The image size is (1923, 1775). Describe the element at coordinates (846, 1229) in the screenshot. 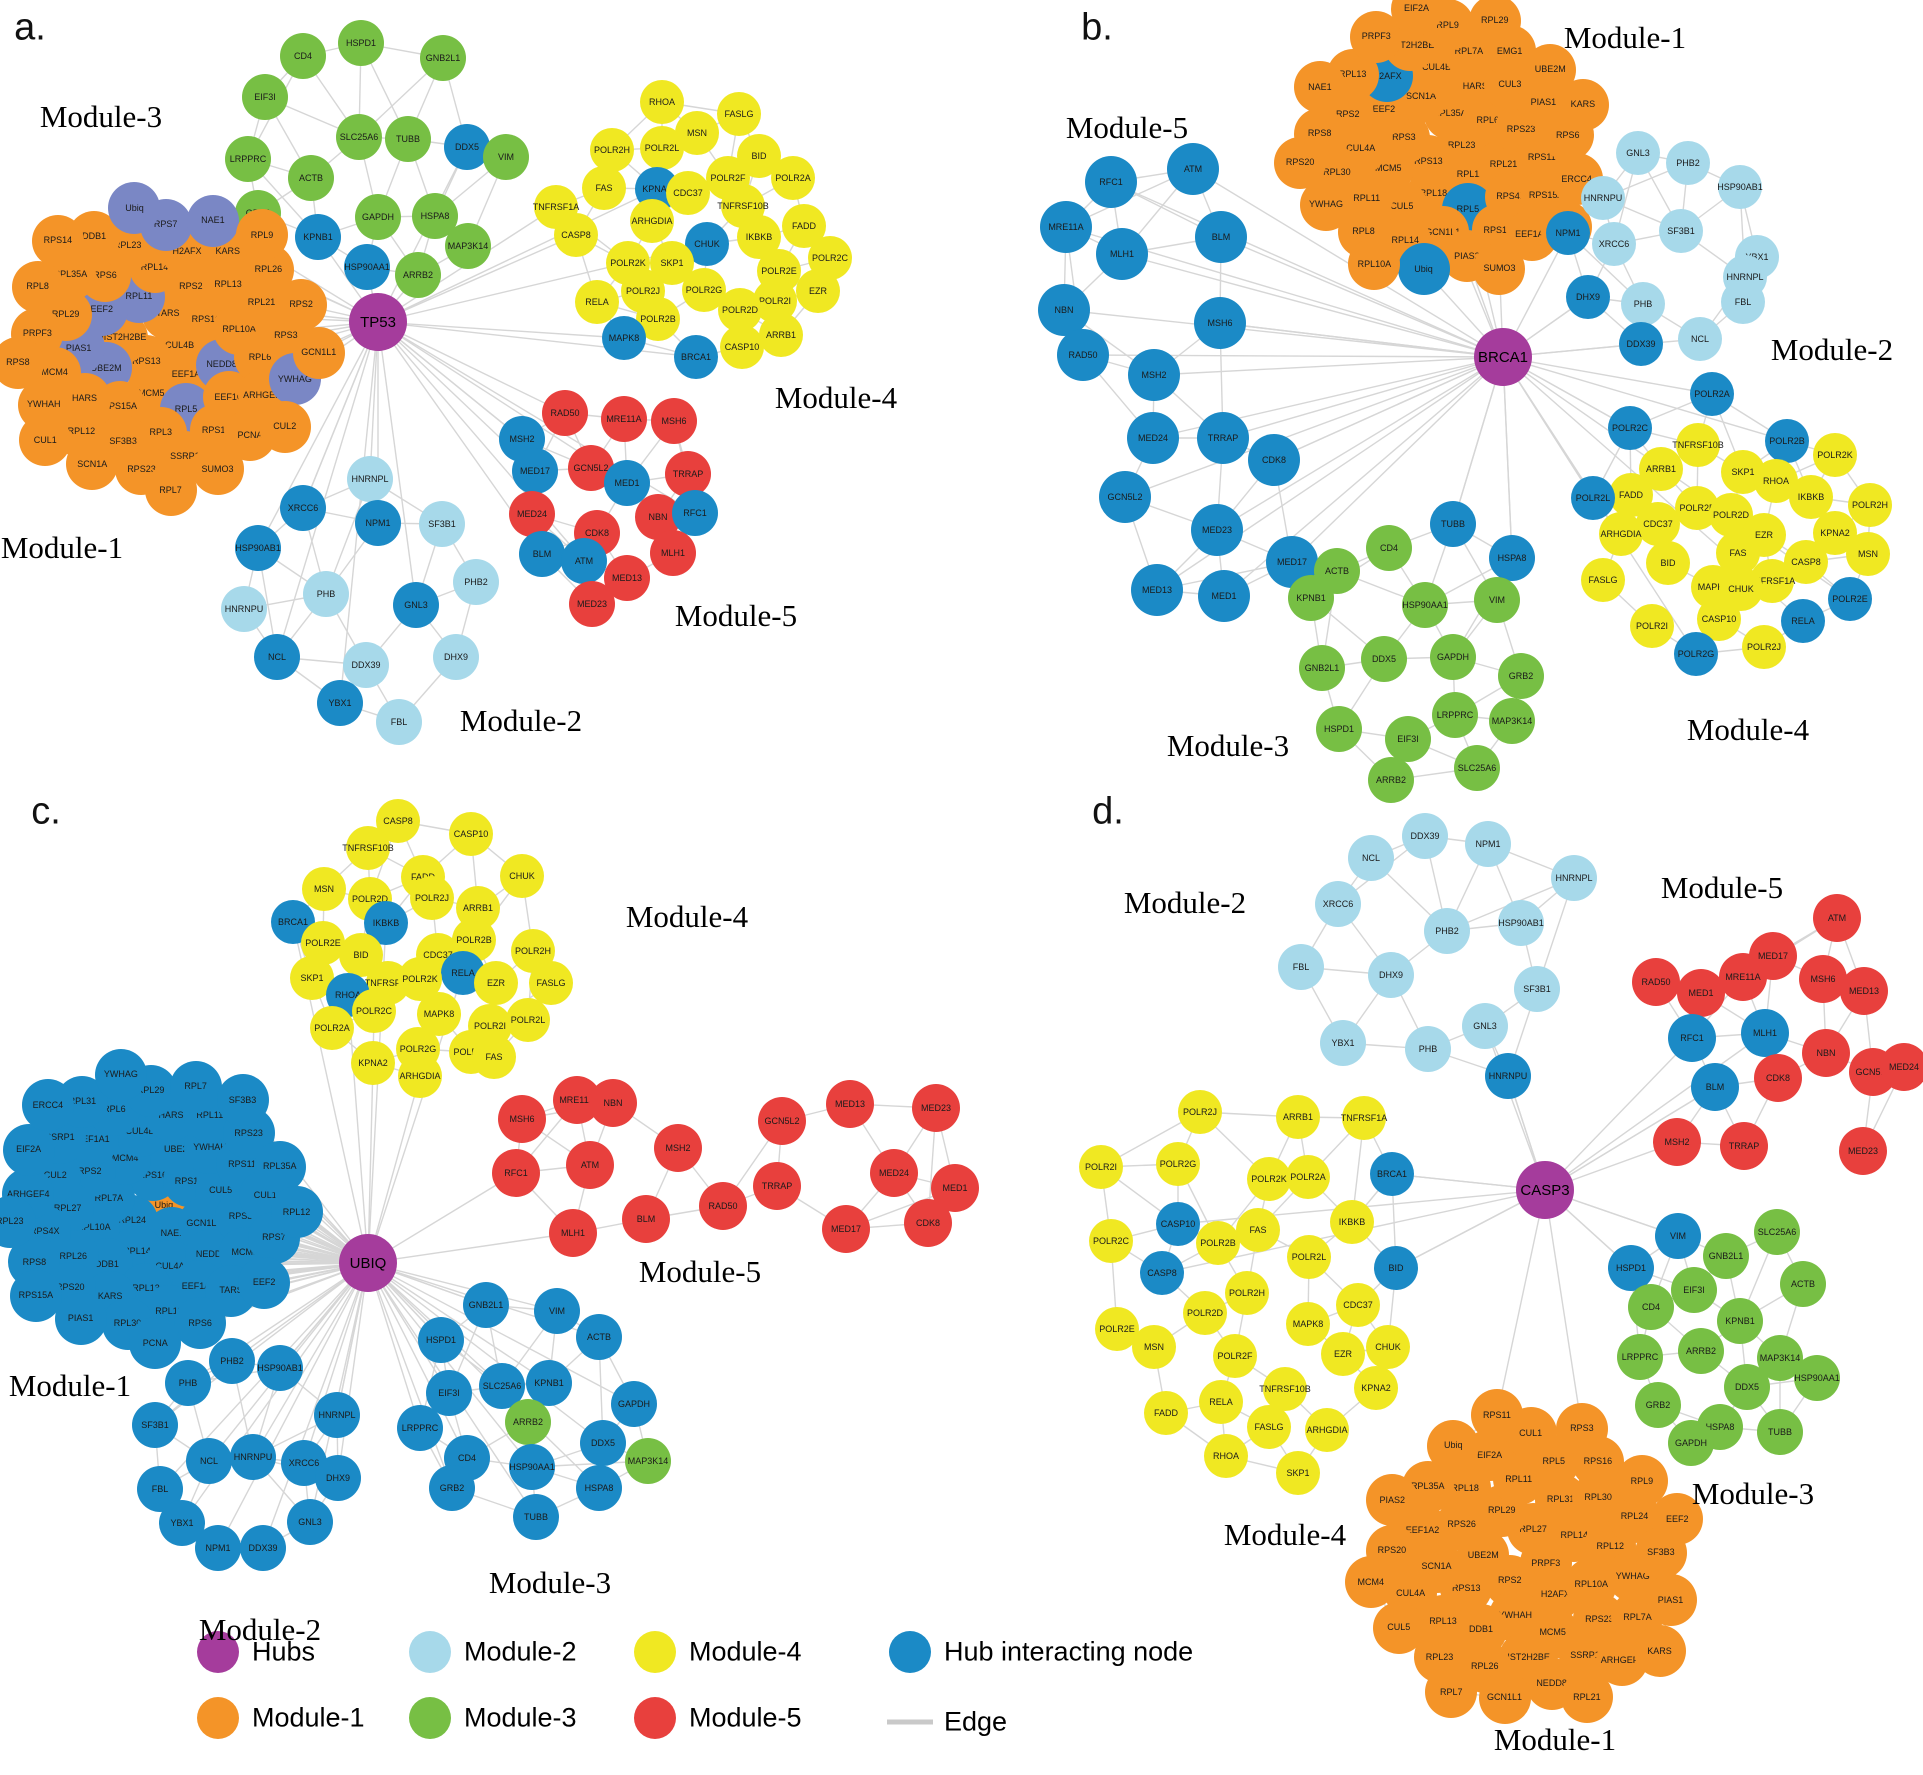

I see `gene-node-MED17: MED17` at that location.